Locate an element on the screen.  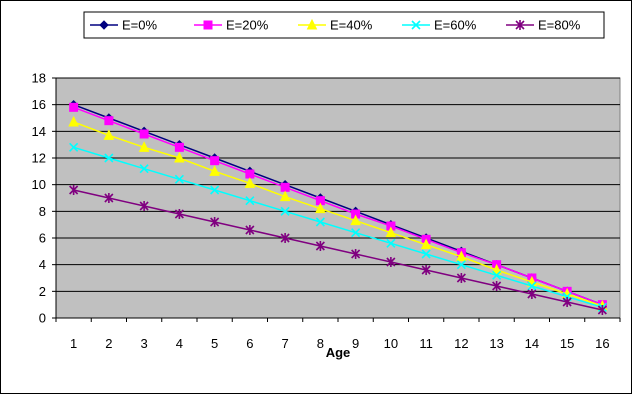
data-point-E=40%-9 is located at coordinates (355, 220).